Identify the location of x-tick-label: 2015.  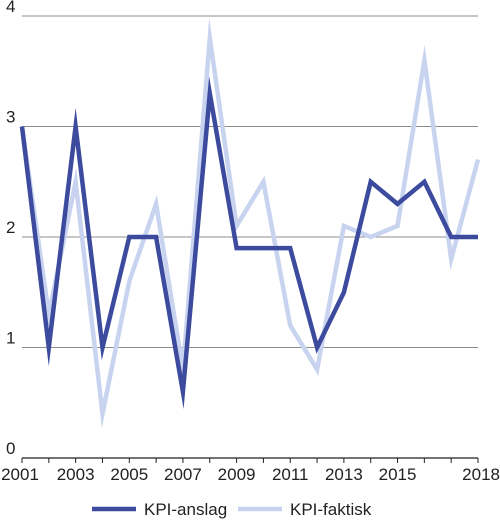
(398, 474).